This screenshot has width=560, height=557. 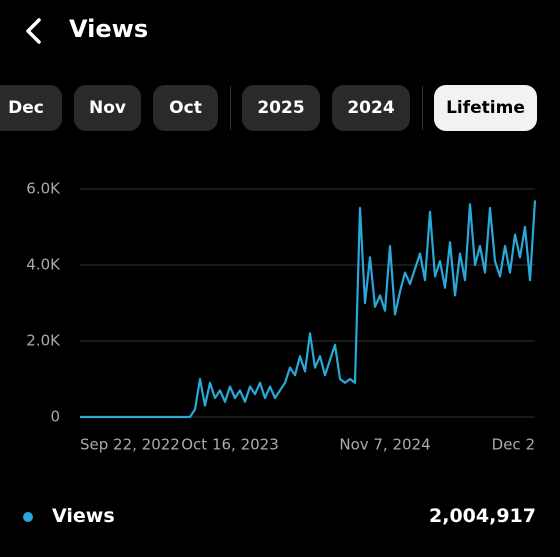 What do you see at coordinates (371, 108) in the screenshot?
I see `tab: 2024` at bounding box center [371, 108].